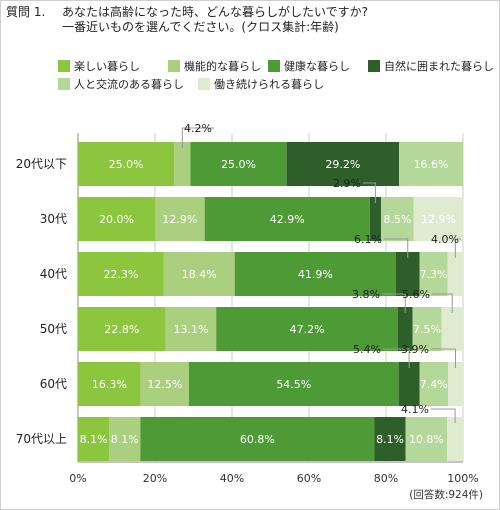  What do you see at coordinates (415, 349) in the screenshot?
I see `callout-label: 3.9%` at bounding box center [415, 349].